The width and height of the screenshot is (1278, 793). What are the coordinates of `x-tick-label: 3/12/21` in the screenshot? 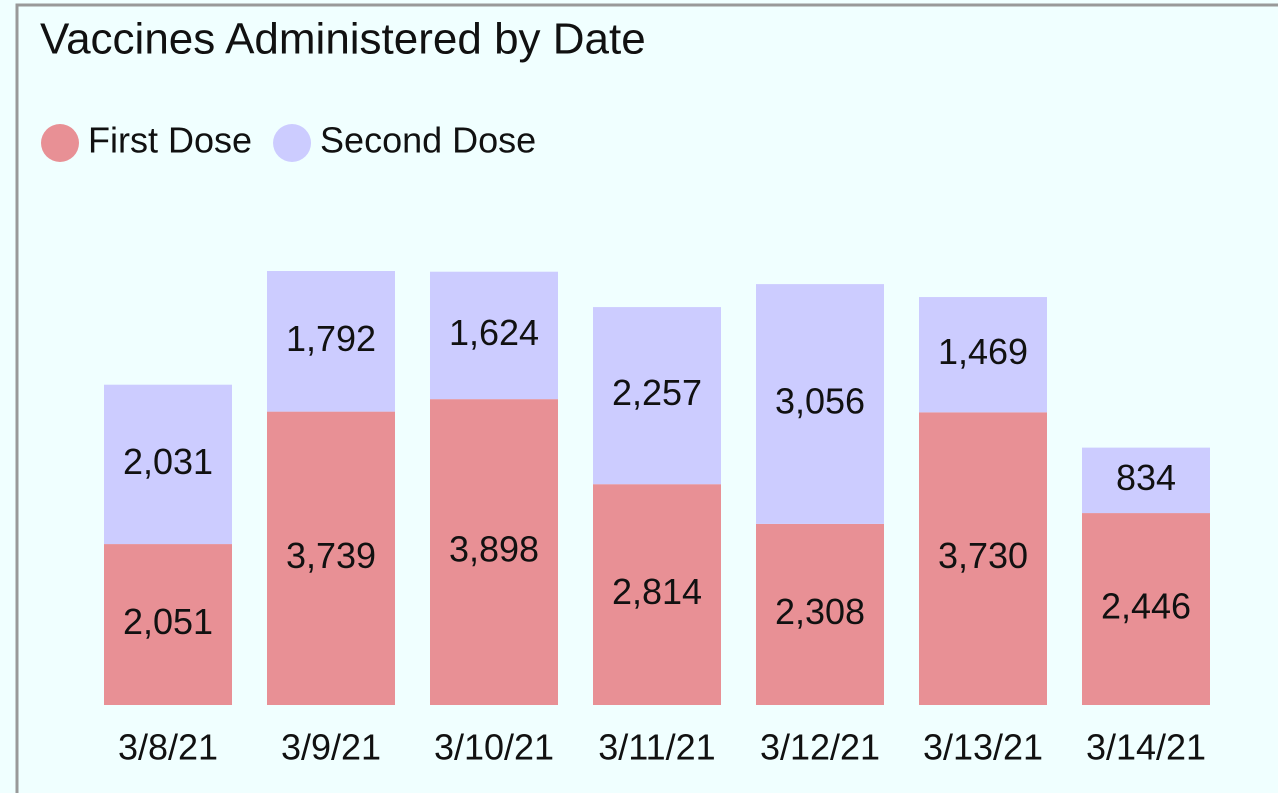 It's located at (820, 747).